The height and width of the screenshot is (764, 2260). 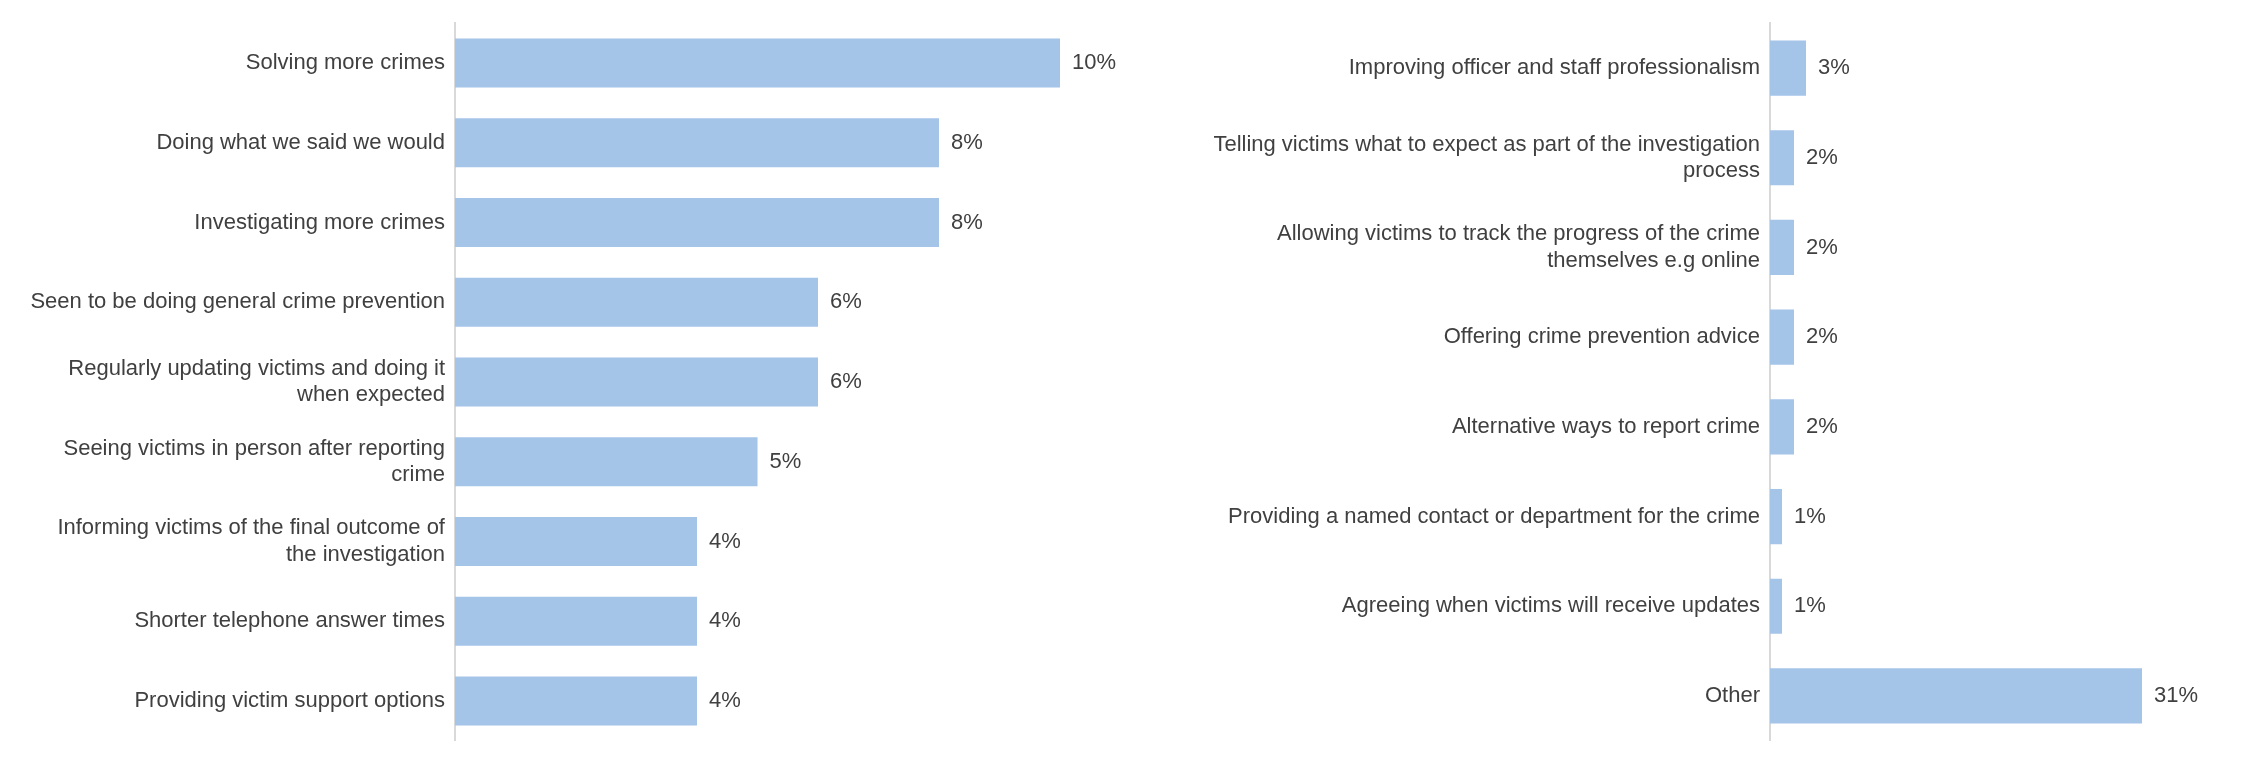 What do you see at coordinates (1554, 67) in the screenshot?
I see `y-tick-label: Improving officer and staff professionalism` at bounding box center [1554, 67].